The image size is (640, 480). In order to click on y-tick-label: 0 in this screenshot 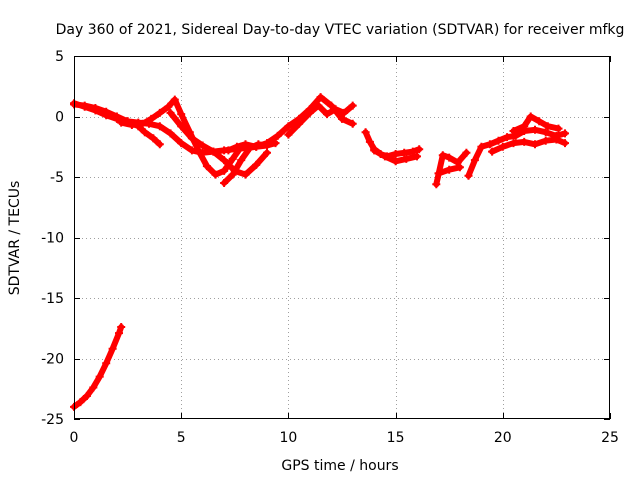, I will do `click(59, 118)`.